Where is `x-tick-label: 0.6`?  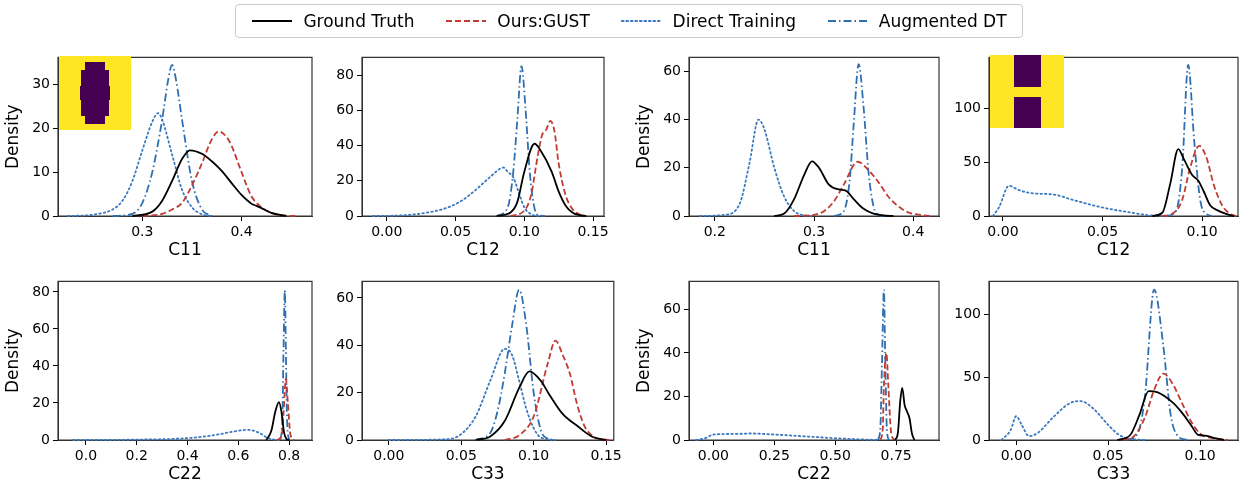
x-tick-label: 0.6 is located at coordinates (238, 455).